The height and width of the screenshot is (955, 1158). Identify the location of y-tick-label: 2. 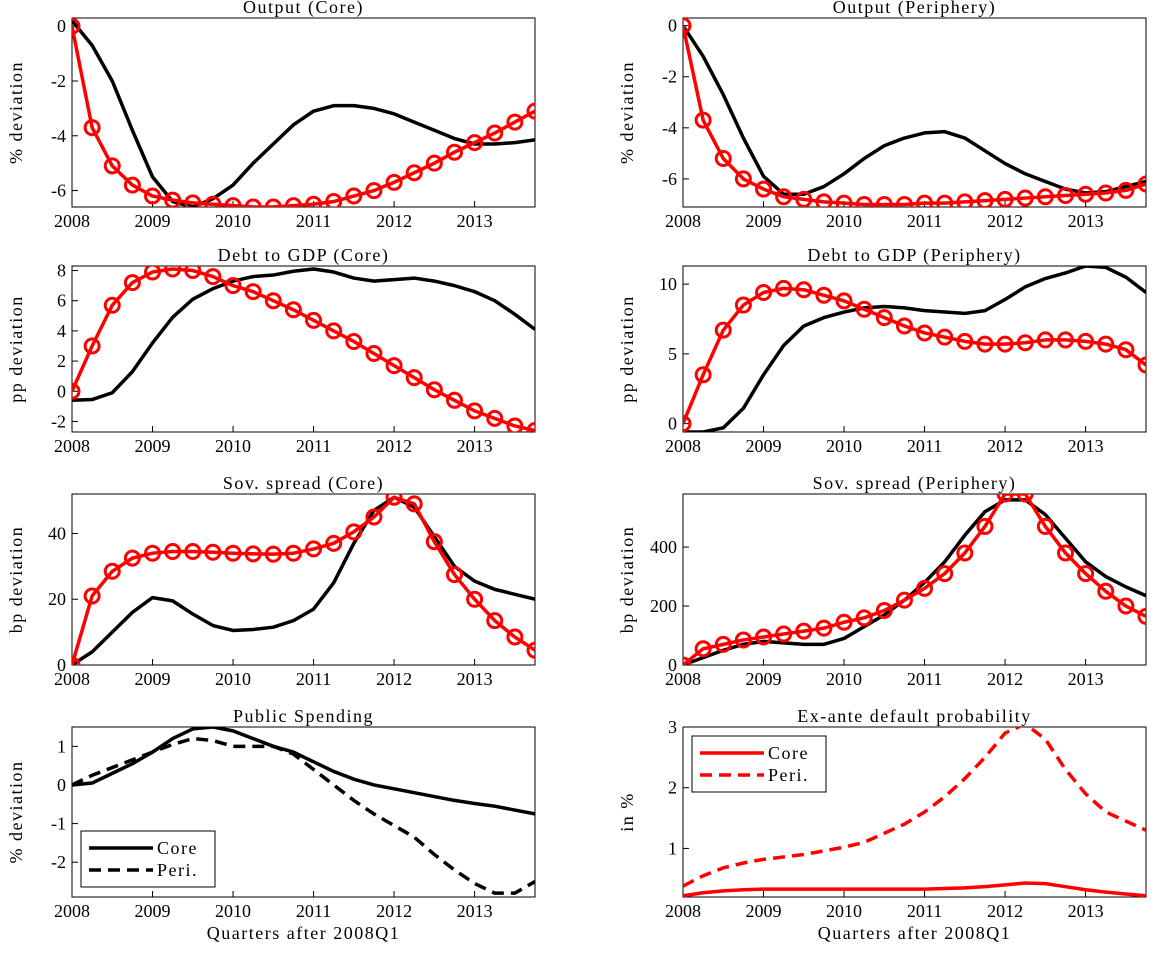
(672, 788).